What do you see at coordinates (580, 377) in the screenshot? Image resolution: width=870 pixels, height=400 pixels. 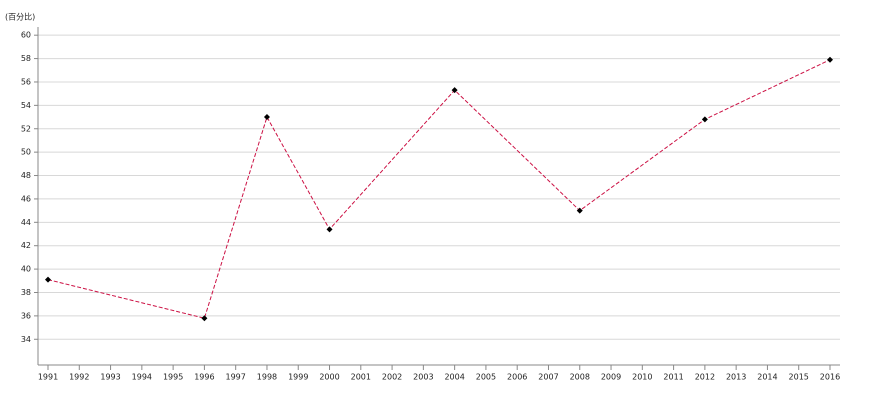 I see `x-tick-label: 2008` at bounding box center [580, 377].